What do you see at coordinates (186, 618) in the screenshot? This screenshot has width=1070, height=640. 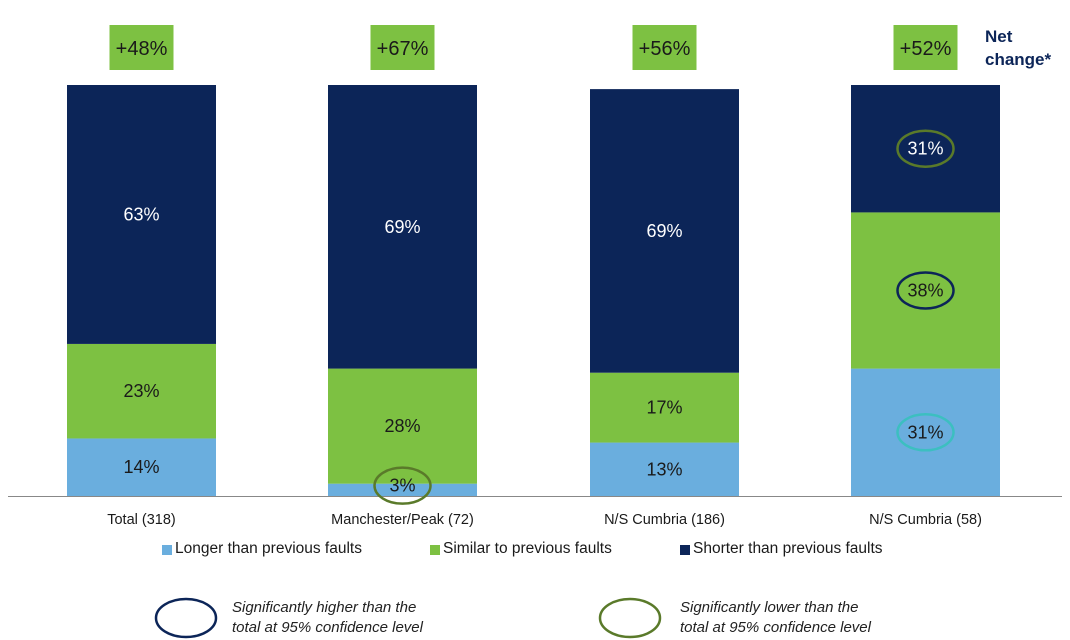 I see `note-higher-circle-icon` at bounding box center [186, 618].